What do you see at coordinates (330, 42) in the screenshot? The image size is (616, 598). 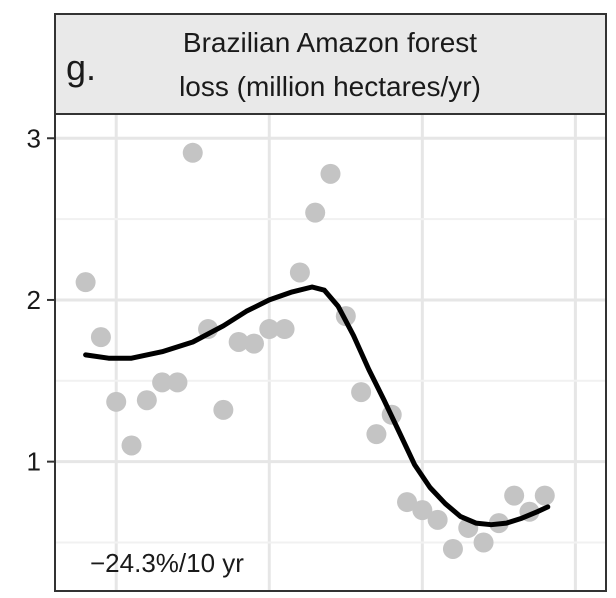 I see `panel-title-line1: Brazilian Amazon forest` at bounding box center [330, 42].